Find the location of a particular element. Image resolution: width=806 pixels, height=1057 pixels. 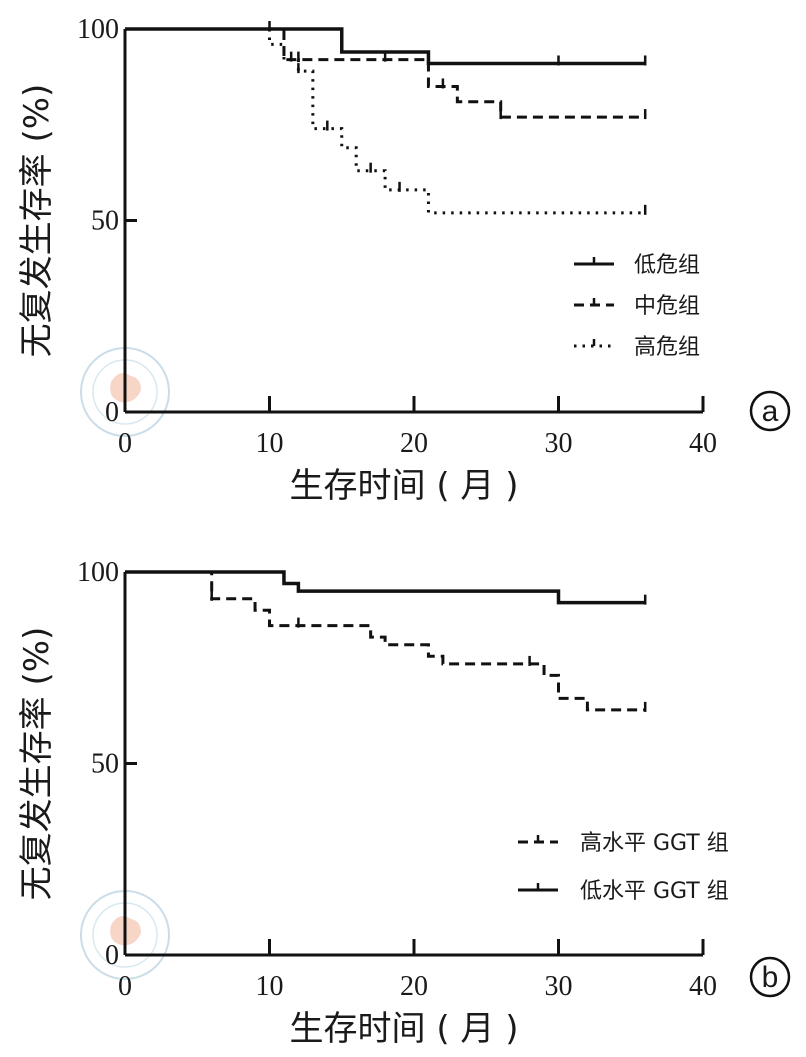

watermark-seal is located at coordinates (125, 935).